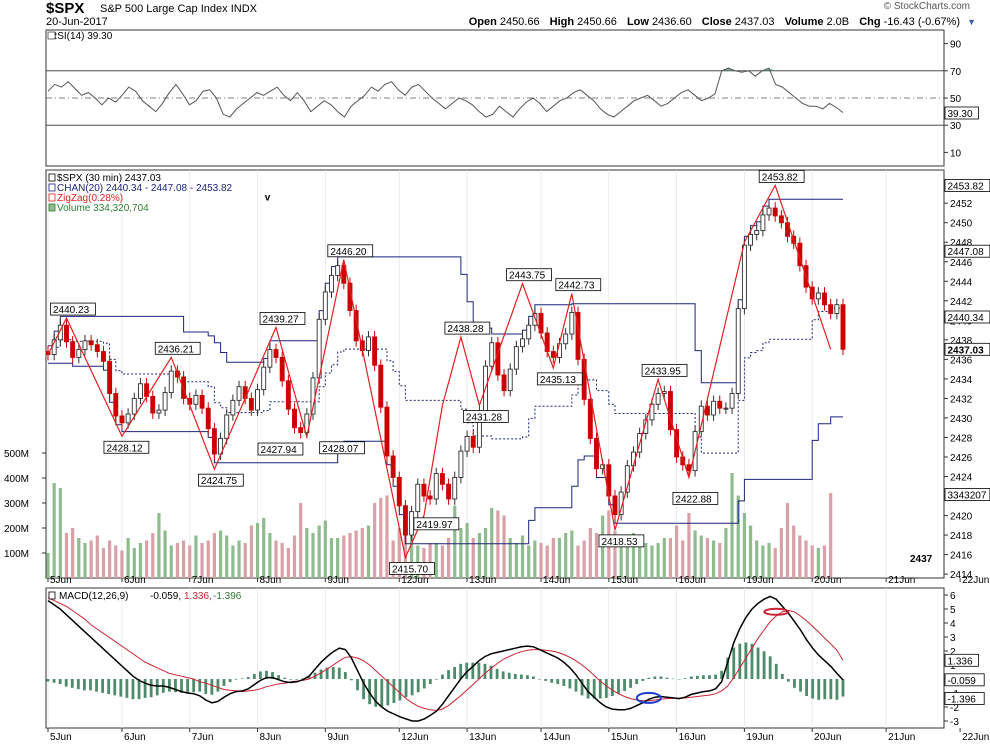 The image size is (990, 744). What do you see at coordinates (227, 596) in the screenshot?
I see `macd-legend-hist: -1.396` at bounding box center [227, 596].